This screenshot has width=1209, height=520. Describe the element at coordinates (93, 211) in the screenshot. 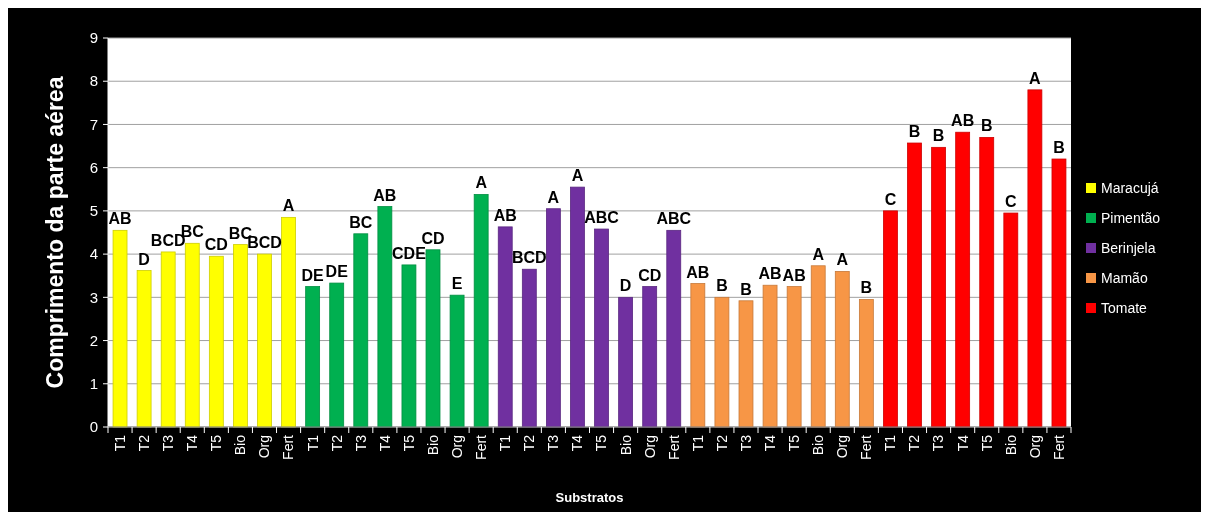

I see `y-tick-label: 5` at that location.